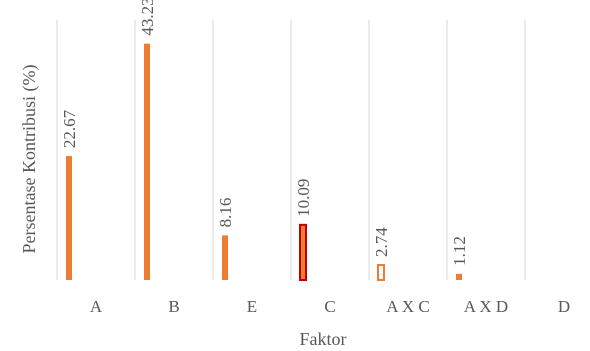  Describe the element at coordinates (225, 213) in the screenshot. I see `data-label: 8.16` at that location.